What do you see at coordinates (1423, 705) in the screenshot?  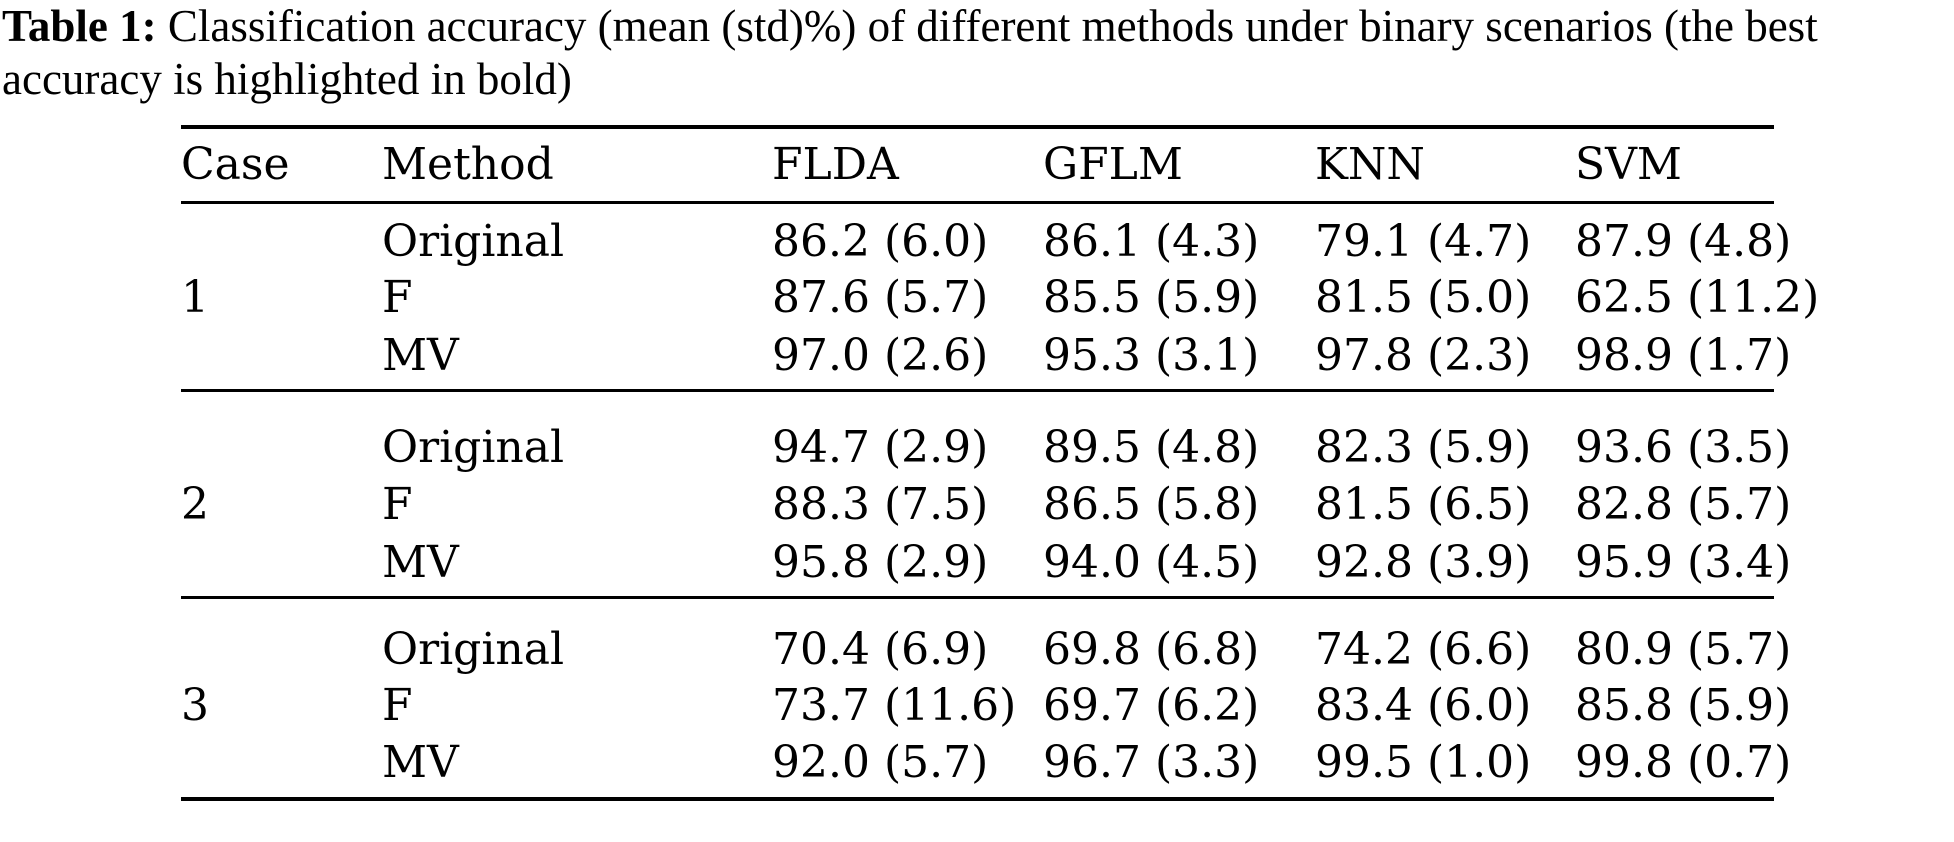 I see `value-cell: 83.4 (6.0)` at bounding box center [1423, 705].